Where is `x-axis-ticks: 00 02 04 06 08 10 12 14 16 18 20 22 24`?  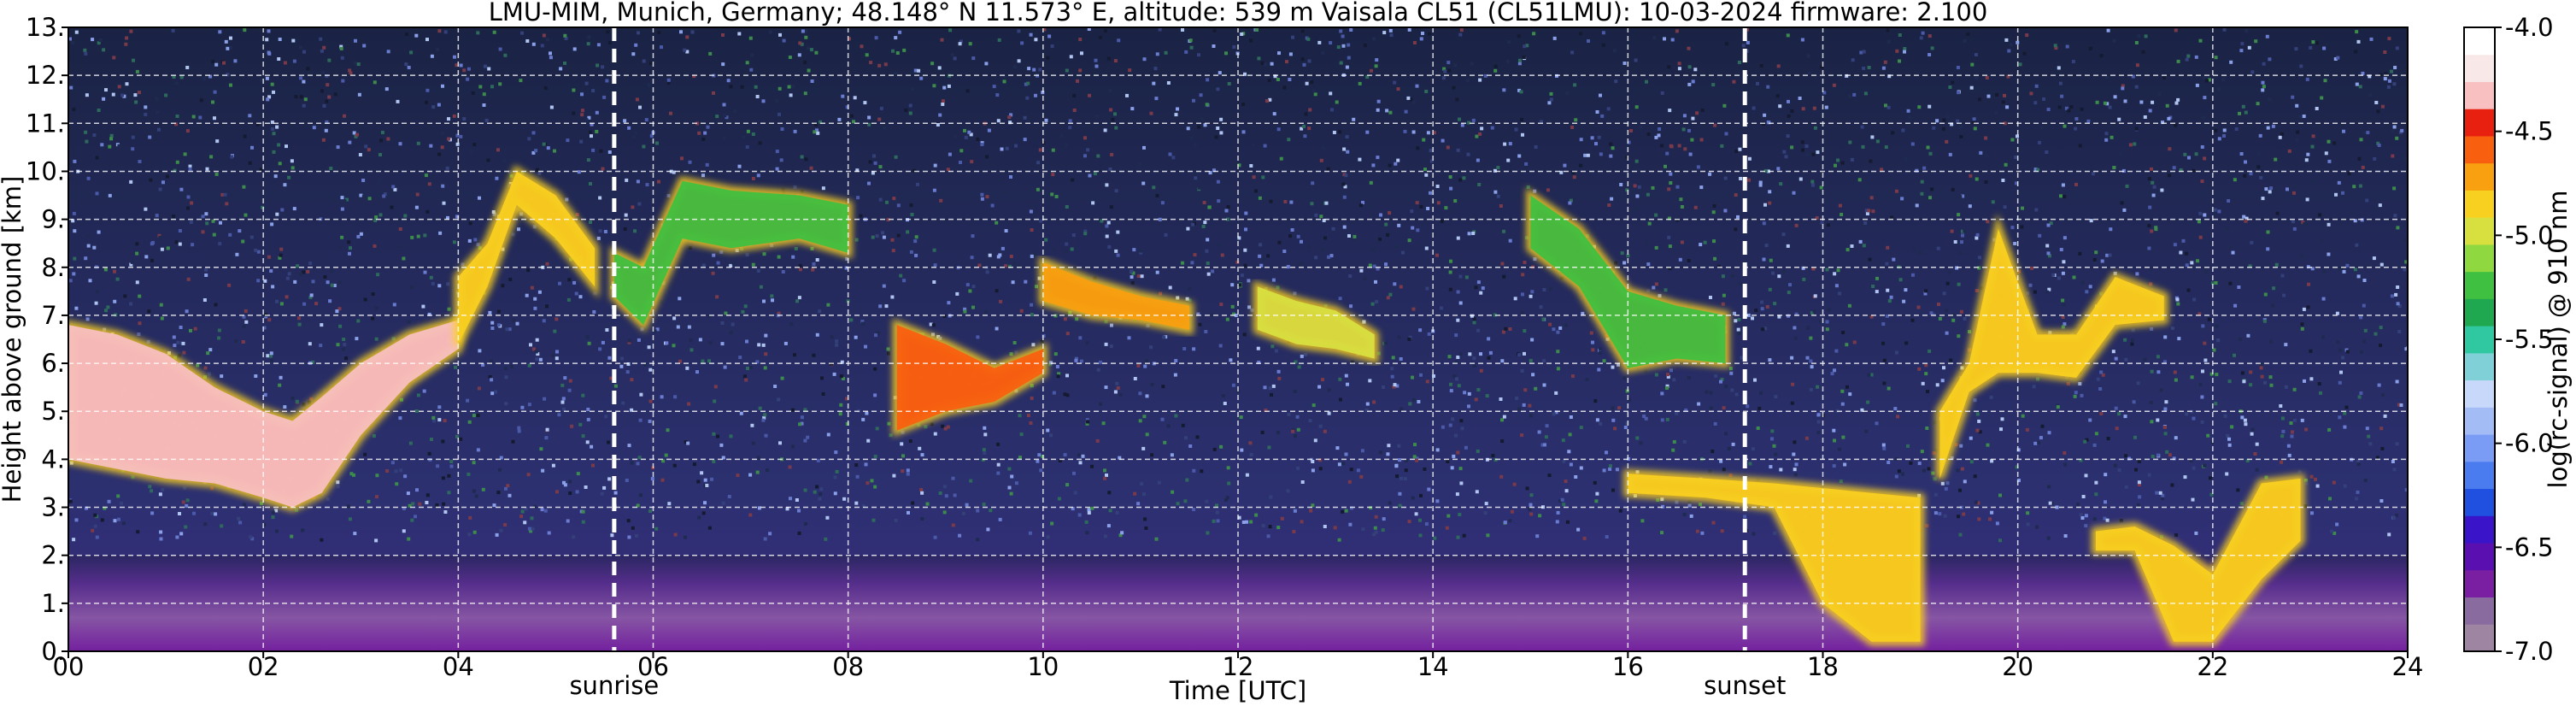
x-axis-ticks: 00 02 04 06 08 10 12 14 16 18 20 22 24 is located at coordinates (1238, 666).